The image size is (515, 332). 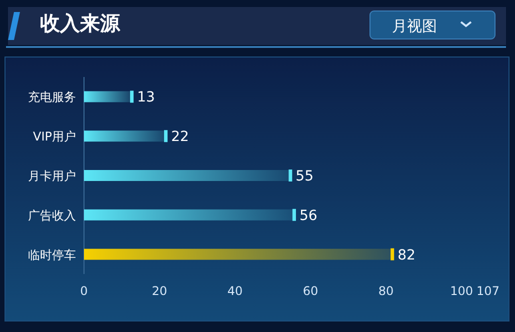 What do you see at coordinates (462, 291) in the screenshot?
I see `x-tick-label: 100` at bounding box center [462, 291].